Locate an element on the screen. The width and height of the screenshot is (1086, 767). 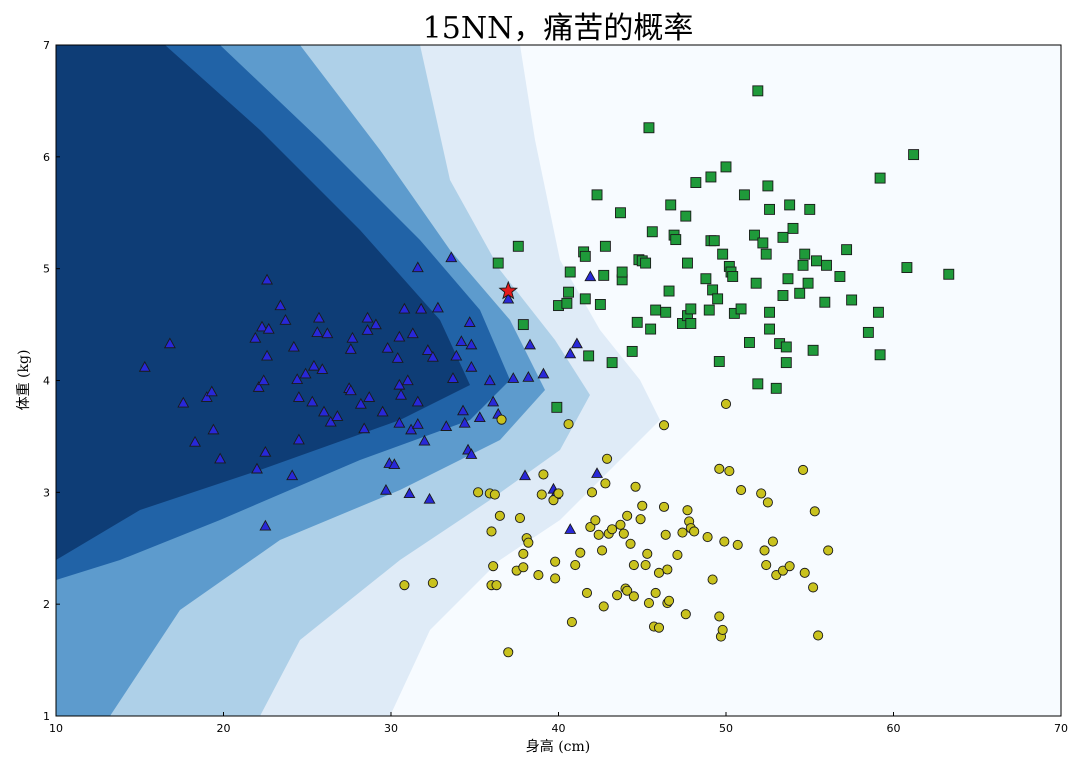
x-tick-label: 40 is located at coordinates (559, 728).